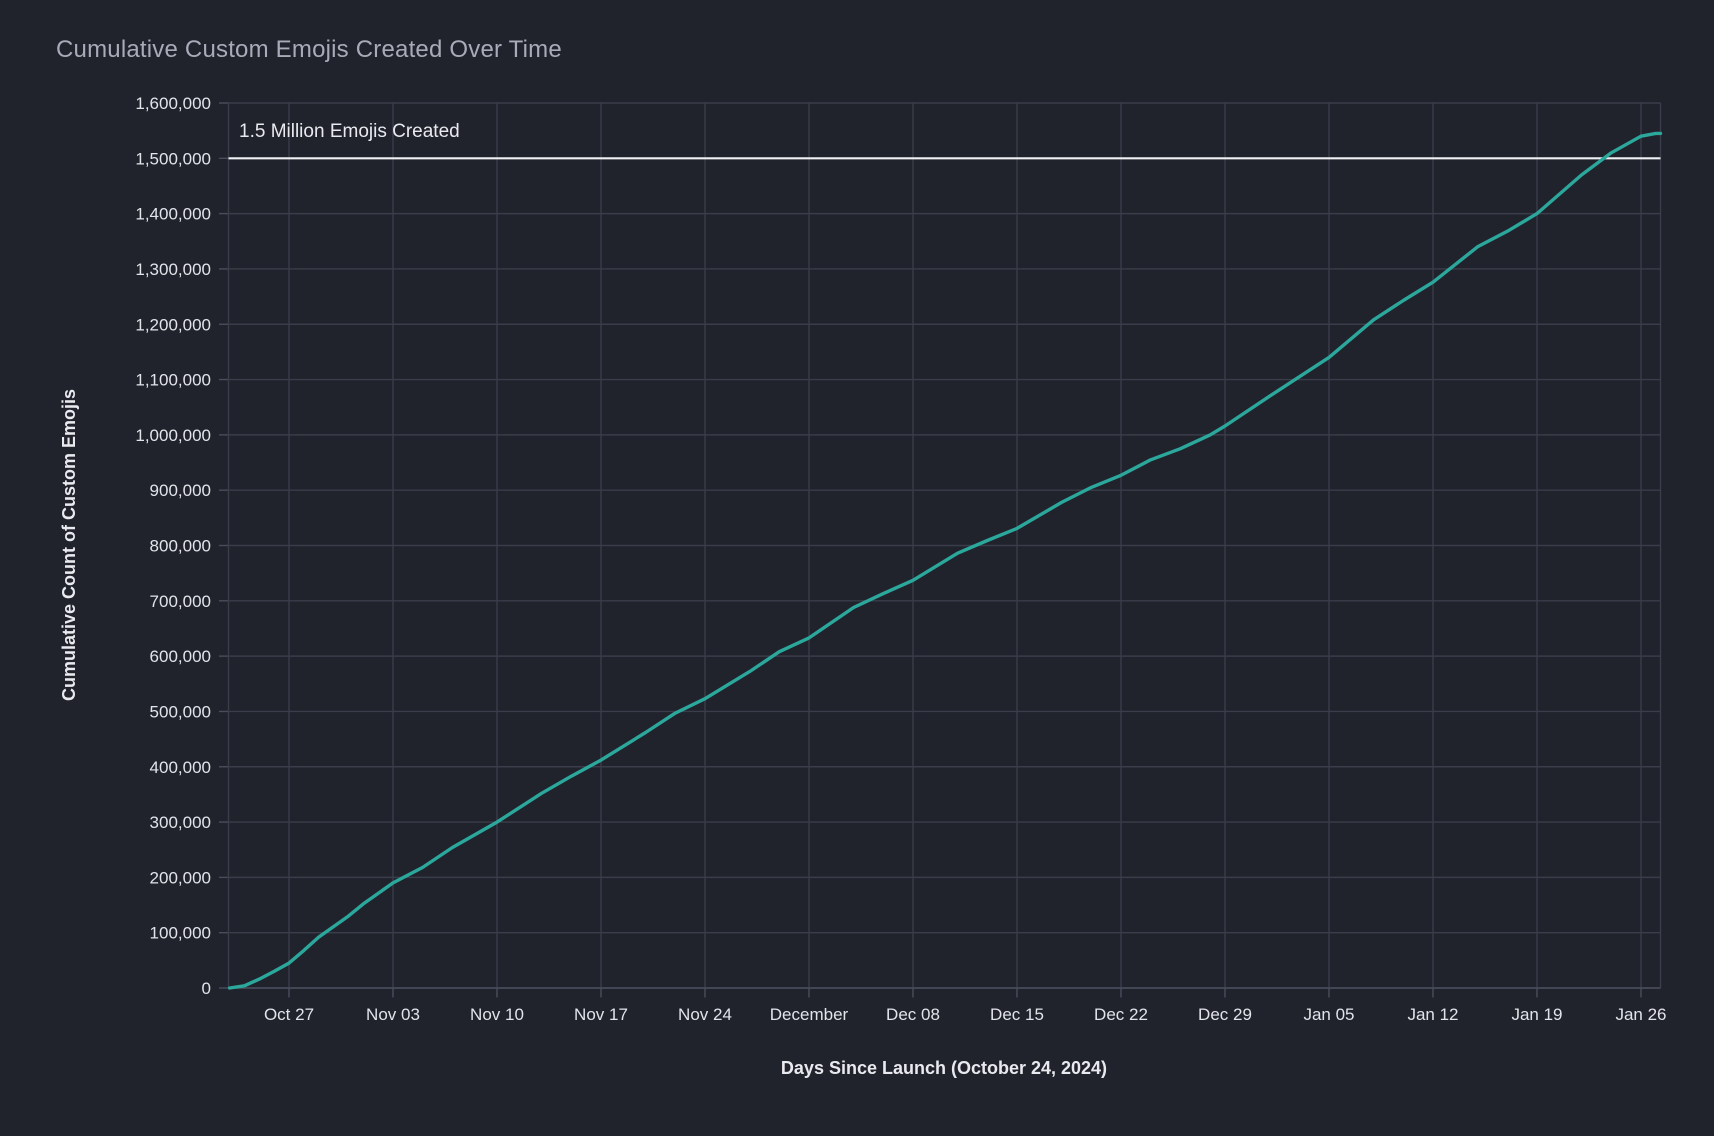 This screenshot has width=1714, height=1136. Describe the element at coordinates (173, 435) in the screenshot. I see `y-tick-label: 1,000,000` at that location.